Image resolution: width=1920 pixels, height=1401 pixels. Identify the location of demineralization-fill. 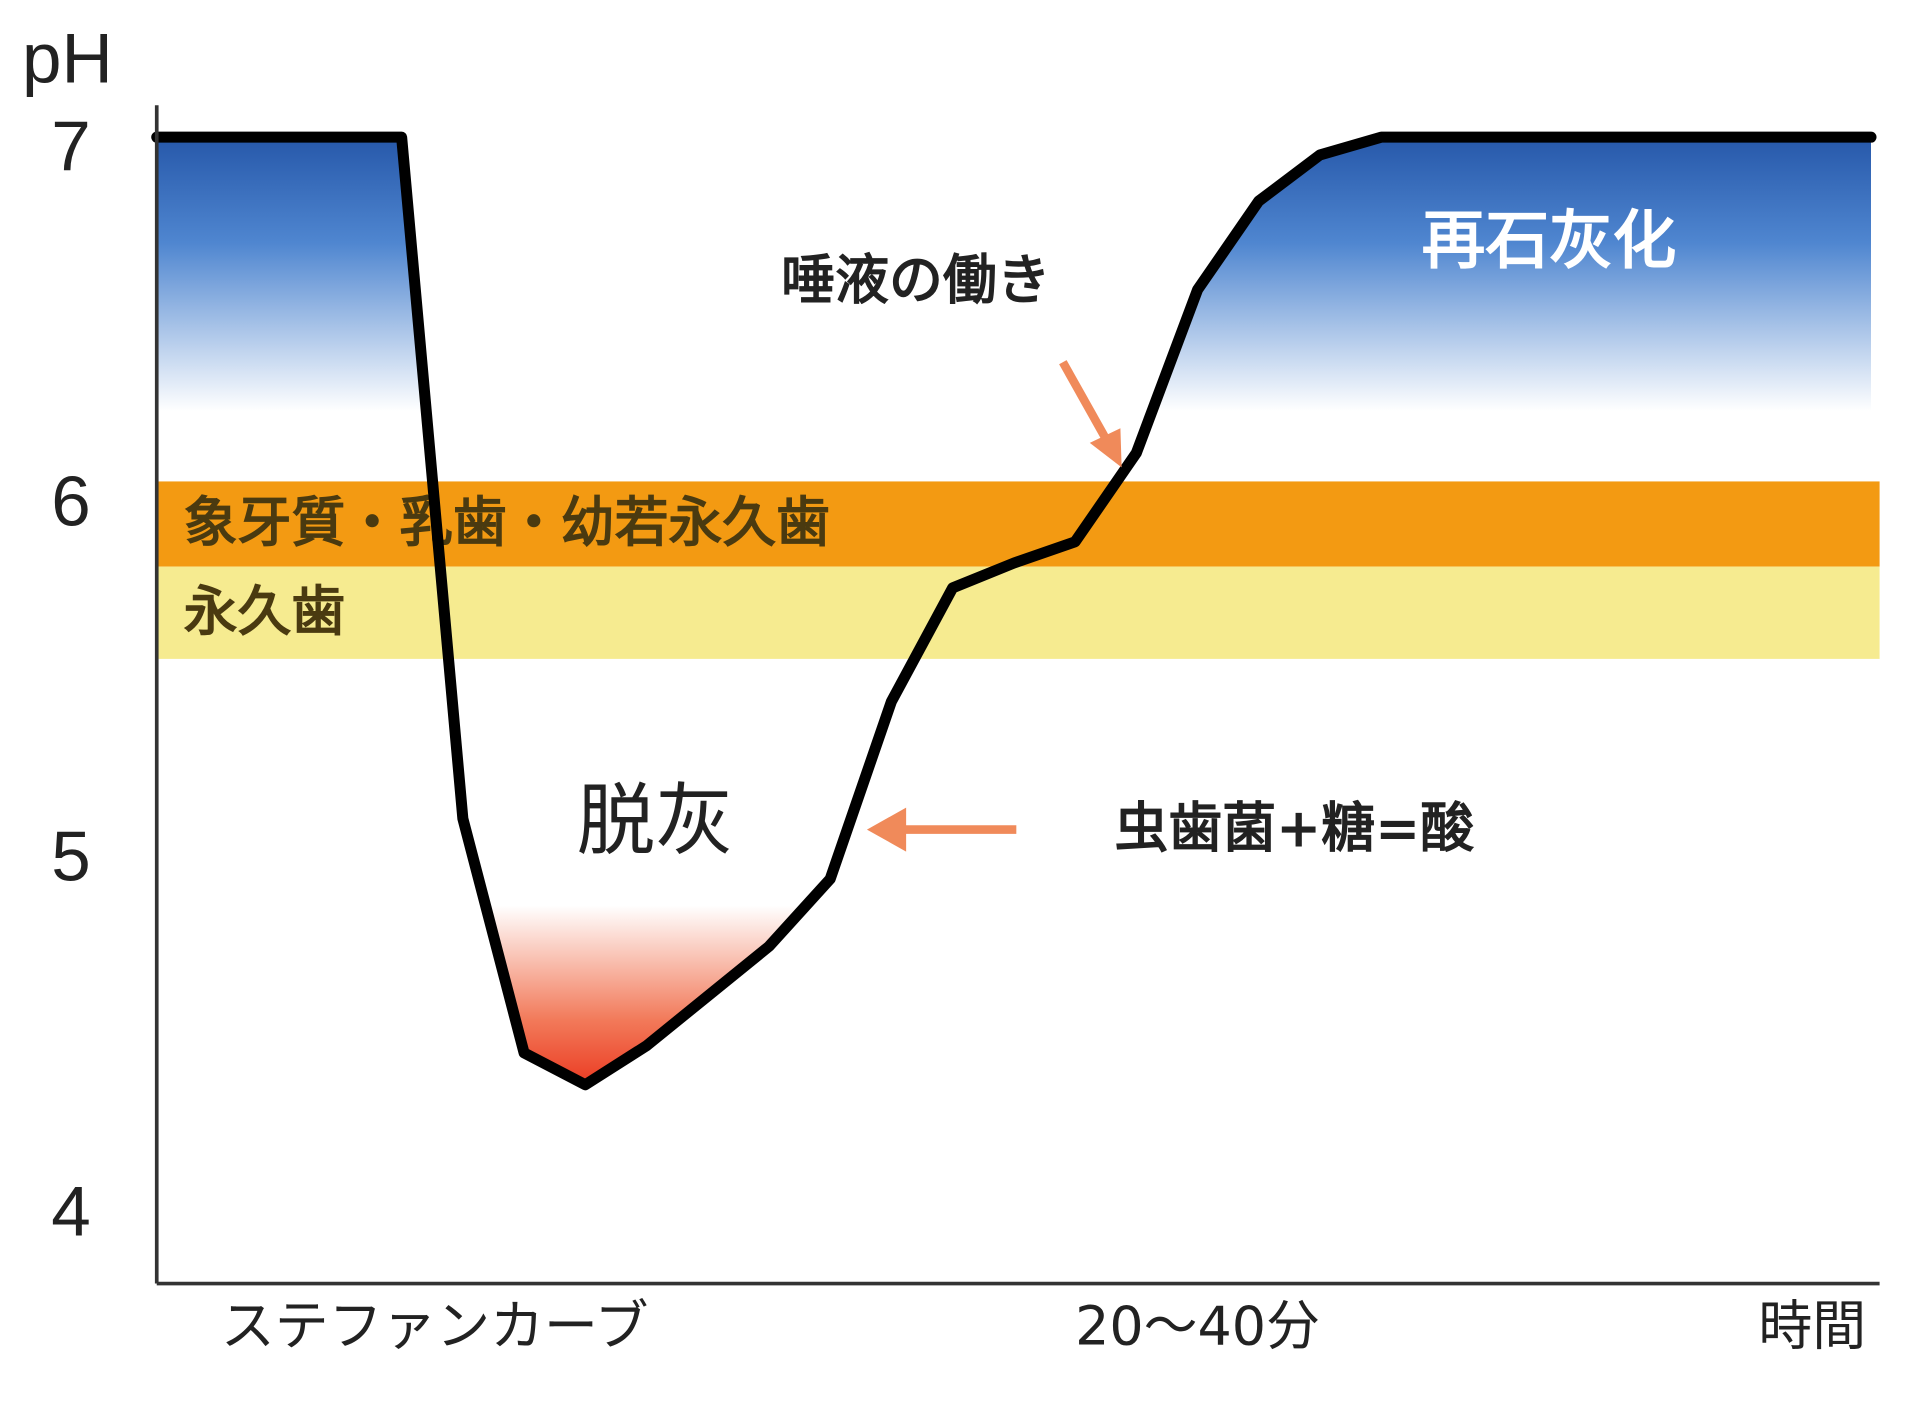
(1014, 995).